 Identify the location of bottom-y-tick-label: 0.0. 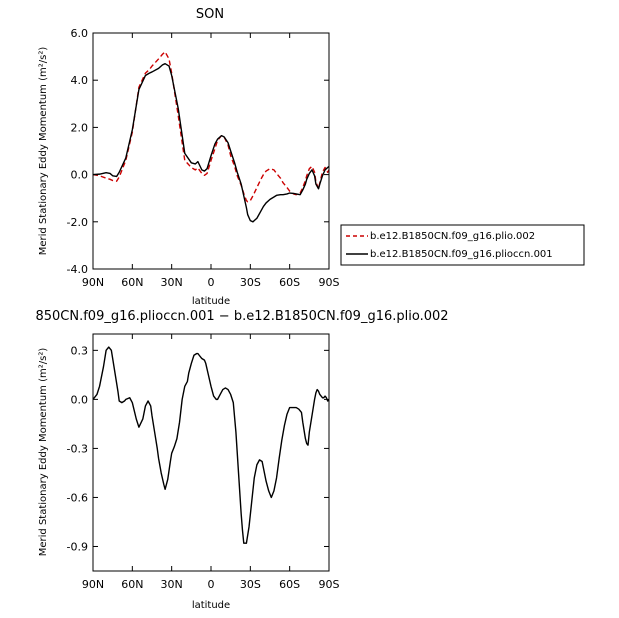
(80, 399).